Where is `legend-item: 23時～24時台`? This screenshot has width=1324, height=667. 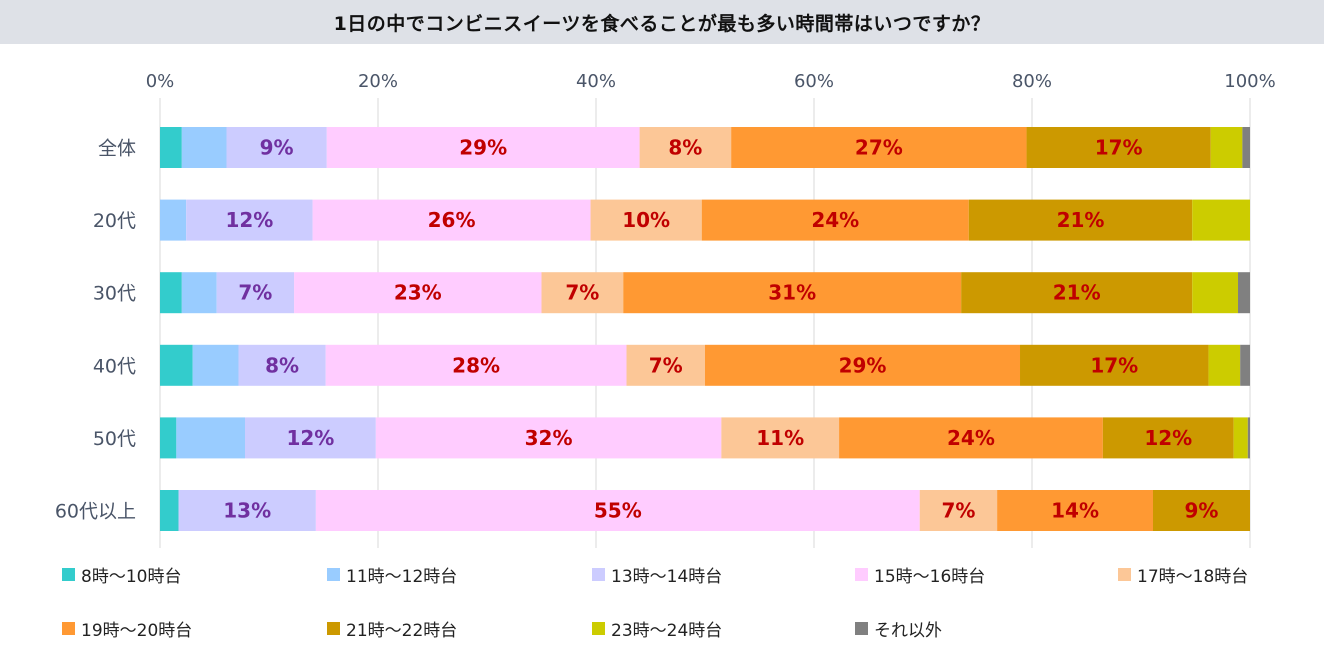 legend-item: 23時～24時台 is located at coordinates (657, 629).